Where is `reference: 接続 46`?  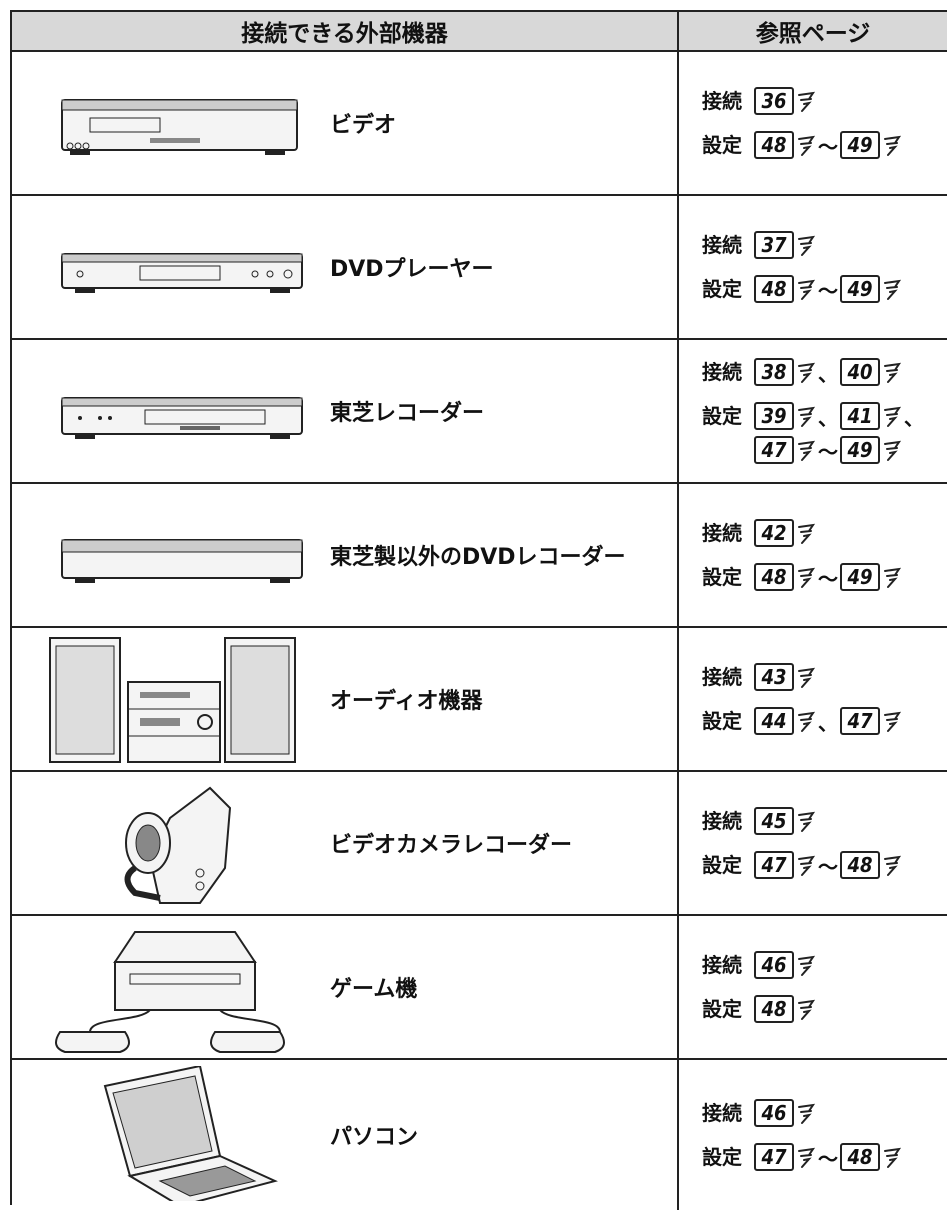 reference: 接続 46 is located at coordinates (802, 1113).